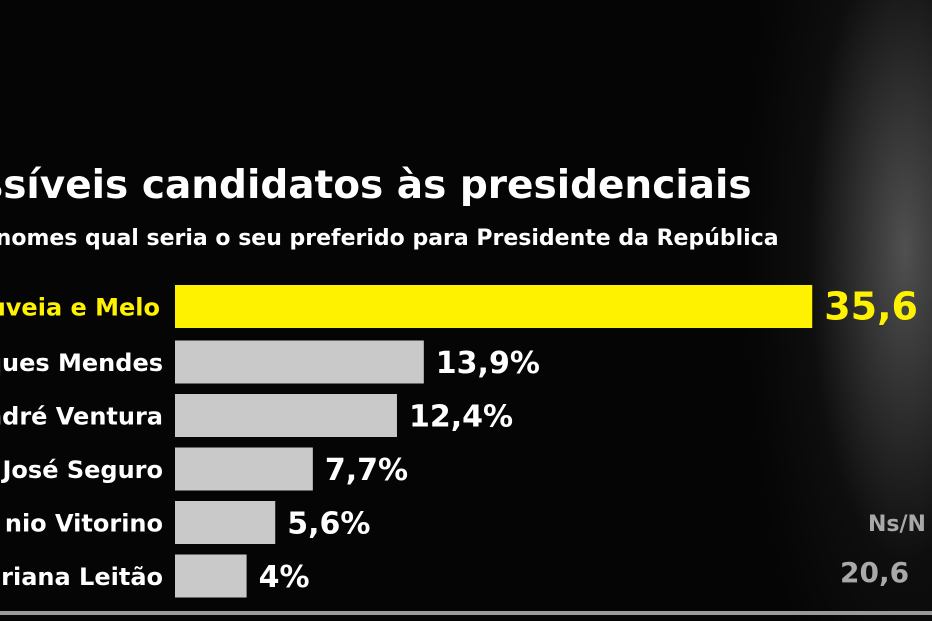 This screenshot has width=932, height=621. I want to click on value-label-1: 13,9%, so click(488, 363).